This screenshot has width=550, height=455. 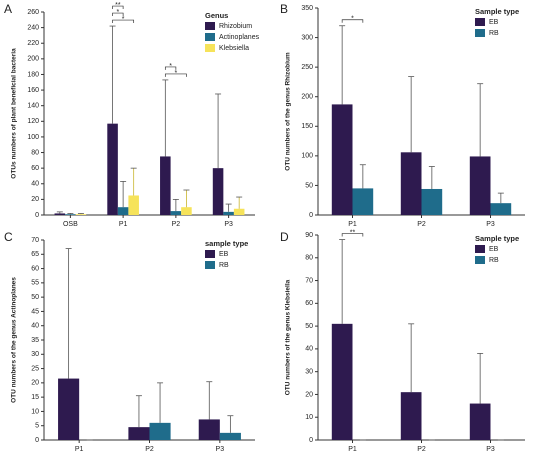 What do you see at coordinates (239, 37) in the screenshot?
I see `legend-label: Actinoplanes` at bounding box center [239, 37].